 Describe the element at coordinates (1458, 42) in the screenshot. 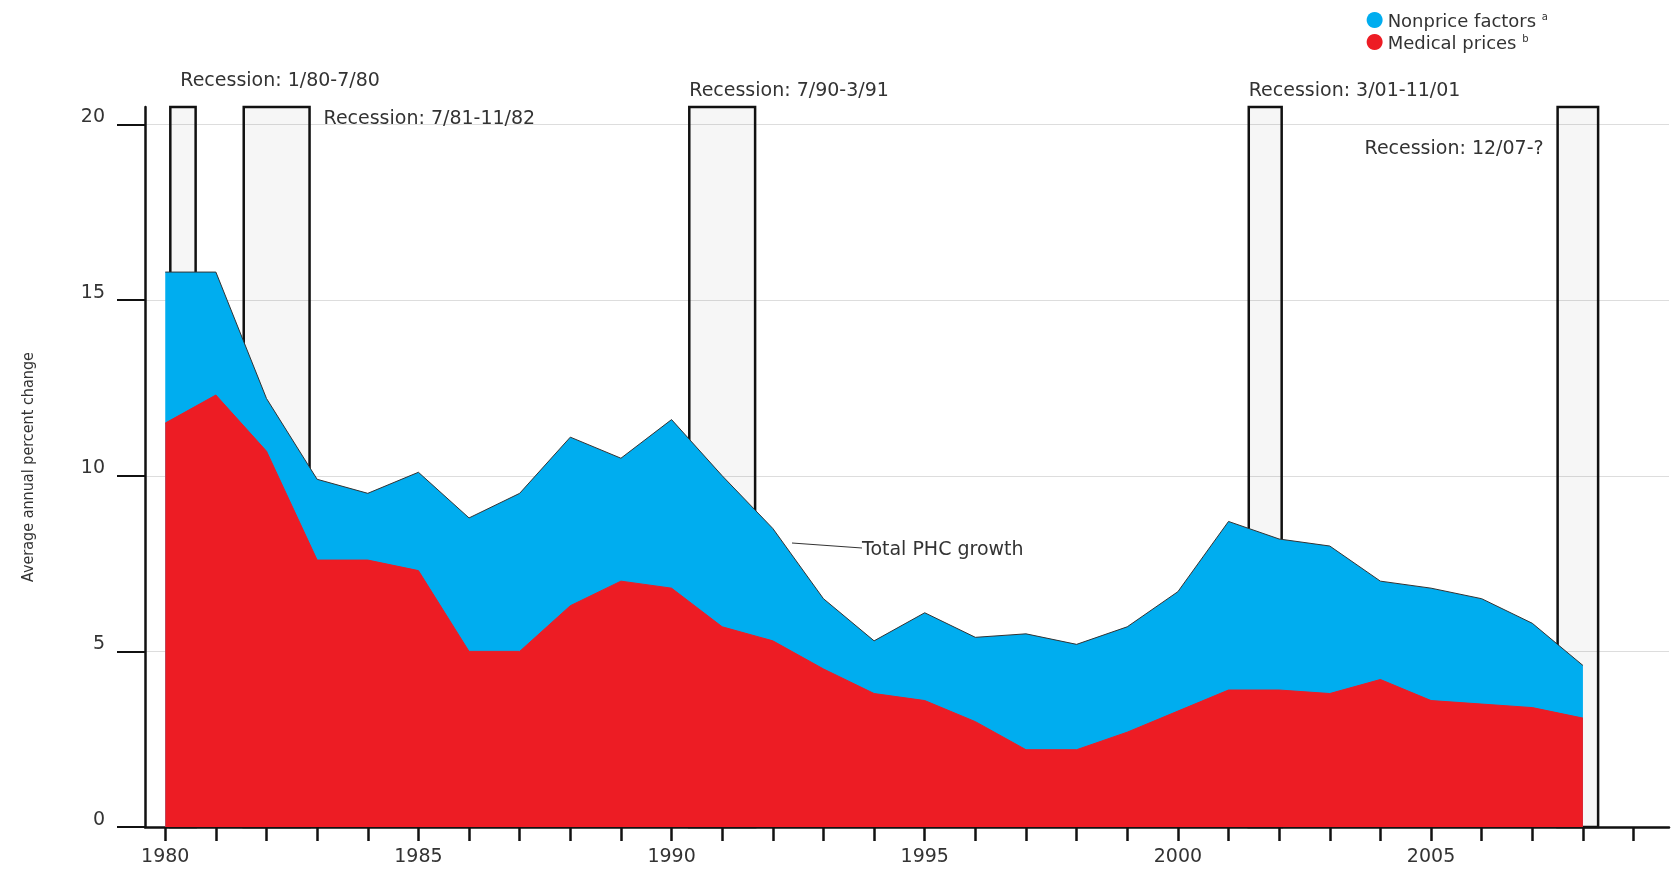

I see `legend-label: Medical prices b` at that location.